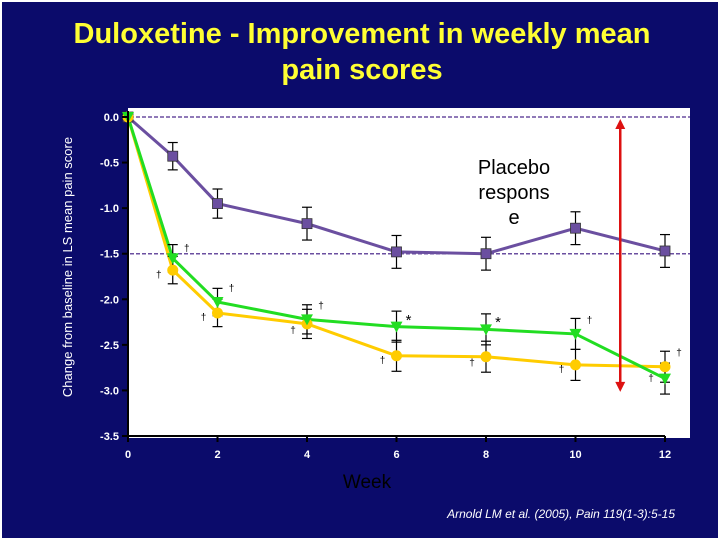  I want to click on y-tick-label-5: -2.5, so click(109, 346).